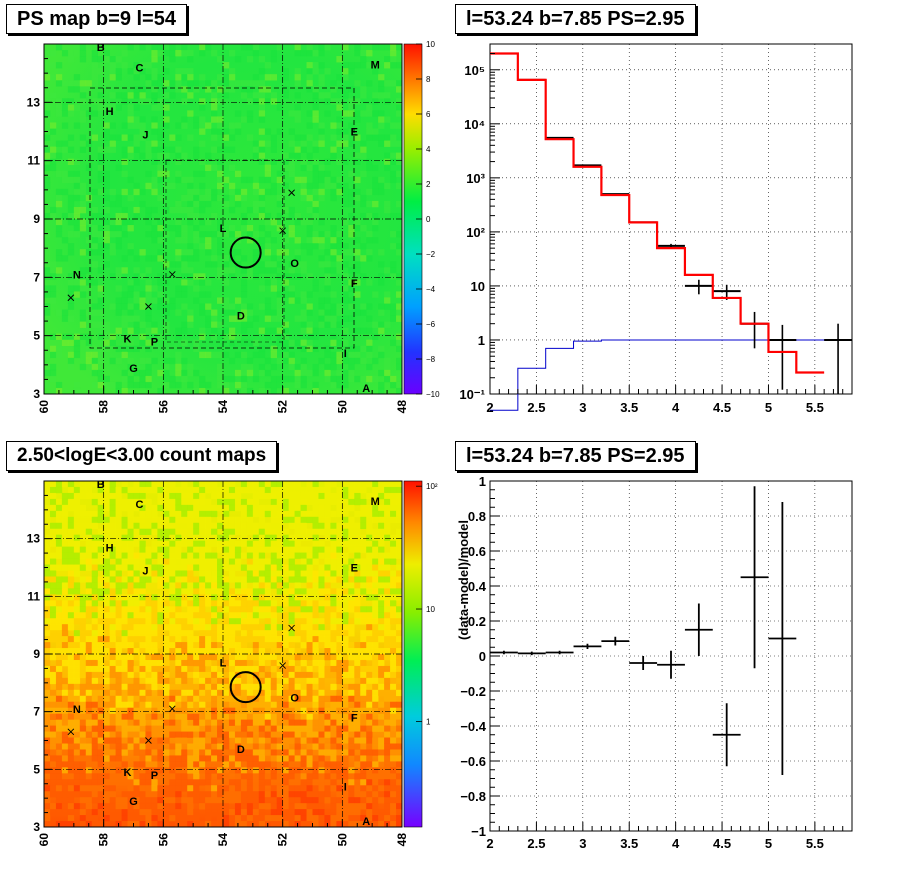 This screenshot has width=898, height=875. What do you see at coordinates (474, 70) in the screenshot?
I see `y-tick-label: 10⁵` at bounding box center [474, 70].